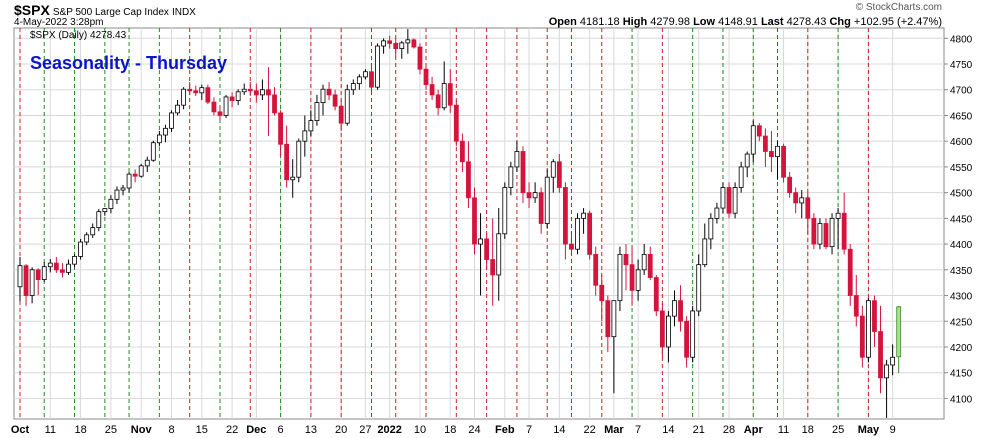 The image size is (990, 438). What do you see at coordinates (505, 430) in the screenshot?
I see `x-tick-label: Feb` at bounding box center [505, 430].